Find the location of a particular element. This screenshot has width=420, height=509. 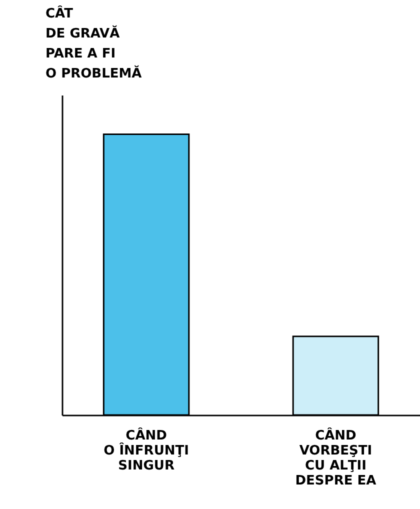

x-tick-label: CÂND VORBEŞTI CU ALŢII DESPRE EA is located at coordinates (335, 457).